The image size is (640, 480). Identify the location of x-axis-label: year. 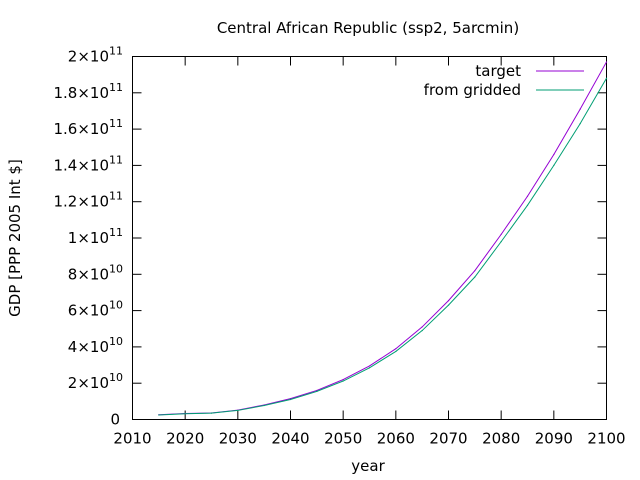
(368, 466).